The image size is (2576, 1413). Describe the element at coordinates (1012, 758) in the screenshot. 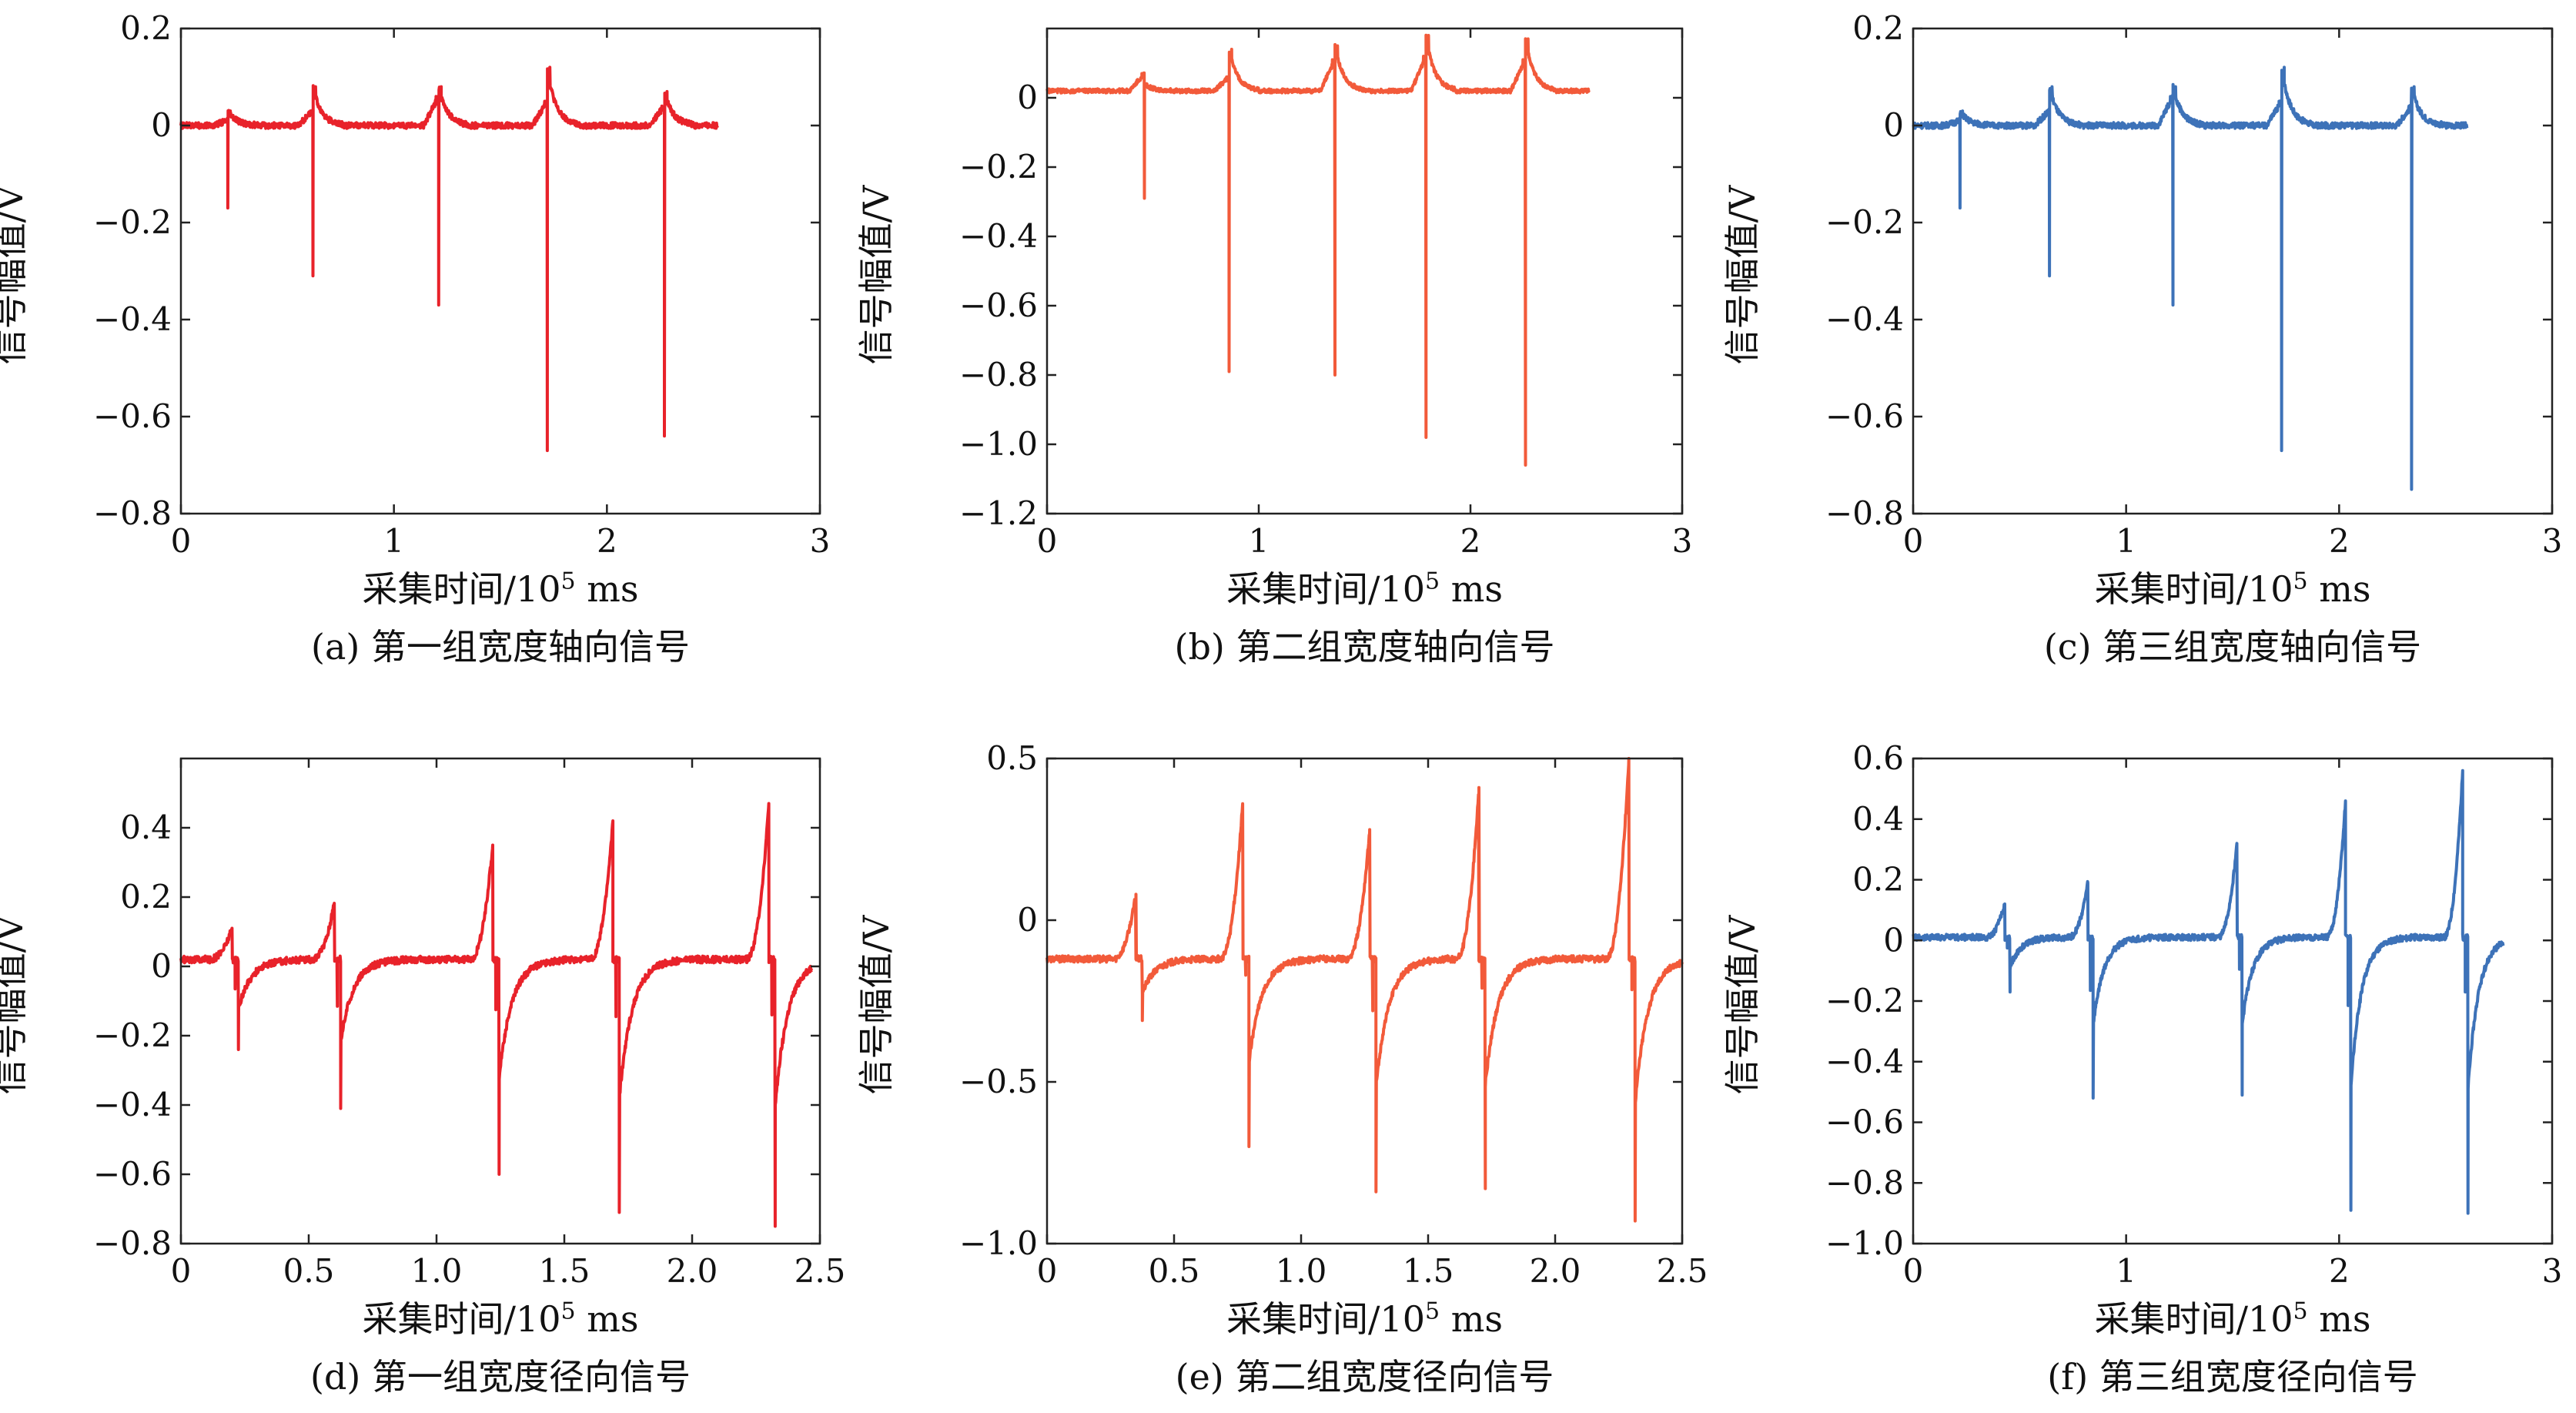

I see `y-tick-label: 0.5` at that location.